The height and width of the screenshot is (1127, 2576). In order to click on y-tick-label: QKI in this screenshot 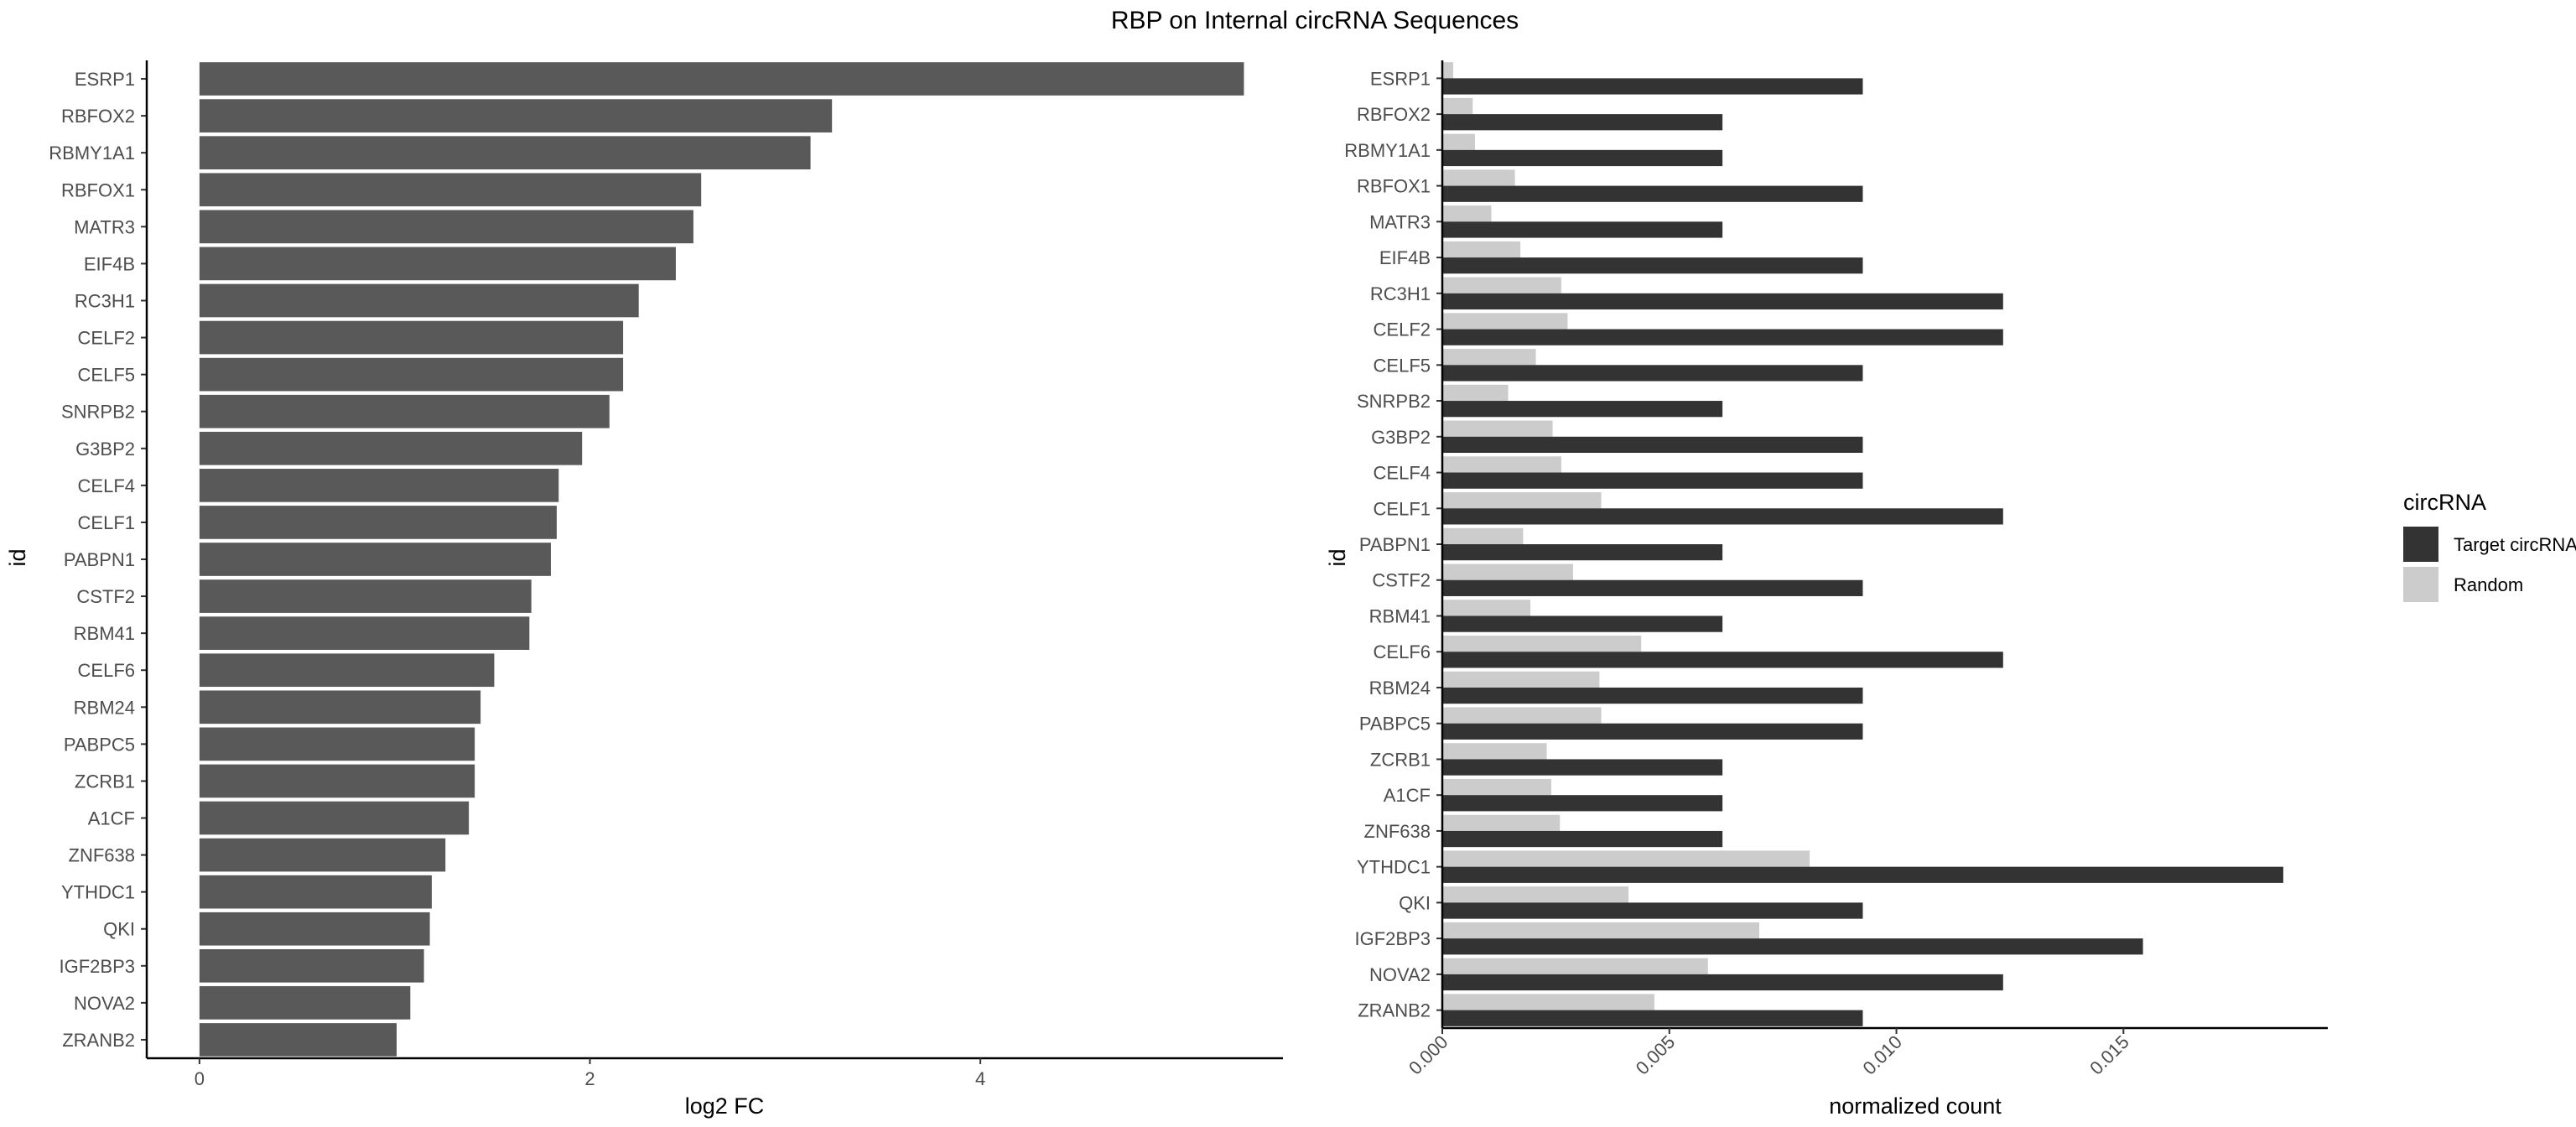, I will do `click(1415, 902)`.